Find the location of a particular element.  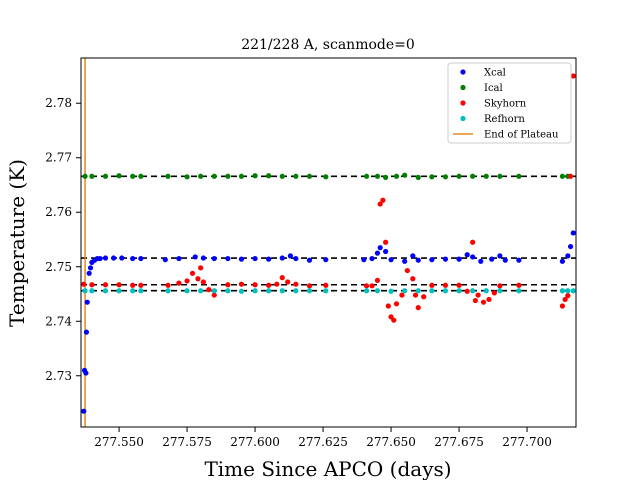

legend-marker-refhorn is located at coordinates (463, 118).